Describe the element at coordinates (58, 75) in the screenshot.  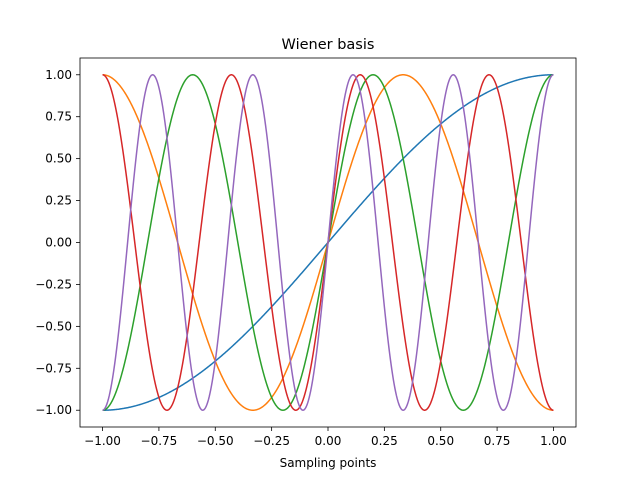
I see `y-tick-label: 1.00` at that location.